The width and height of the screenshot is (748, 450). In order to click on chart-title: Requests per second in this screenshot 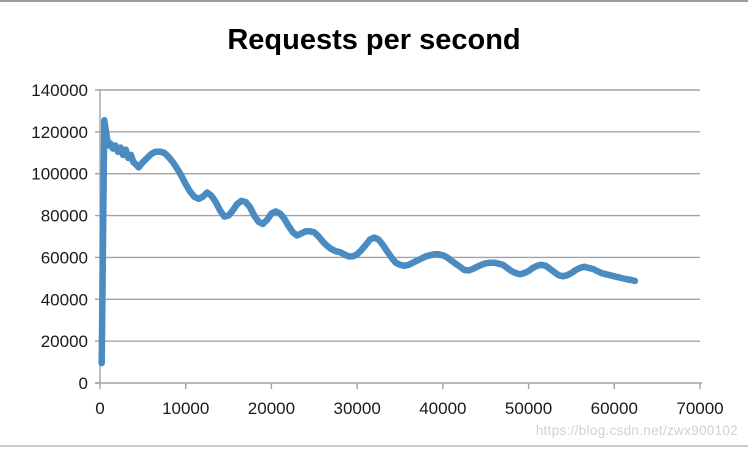, I will do `click(374, 40)`.